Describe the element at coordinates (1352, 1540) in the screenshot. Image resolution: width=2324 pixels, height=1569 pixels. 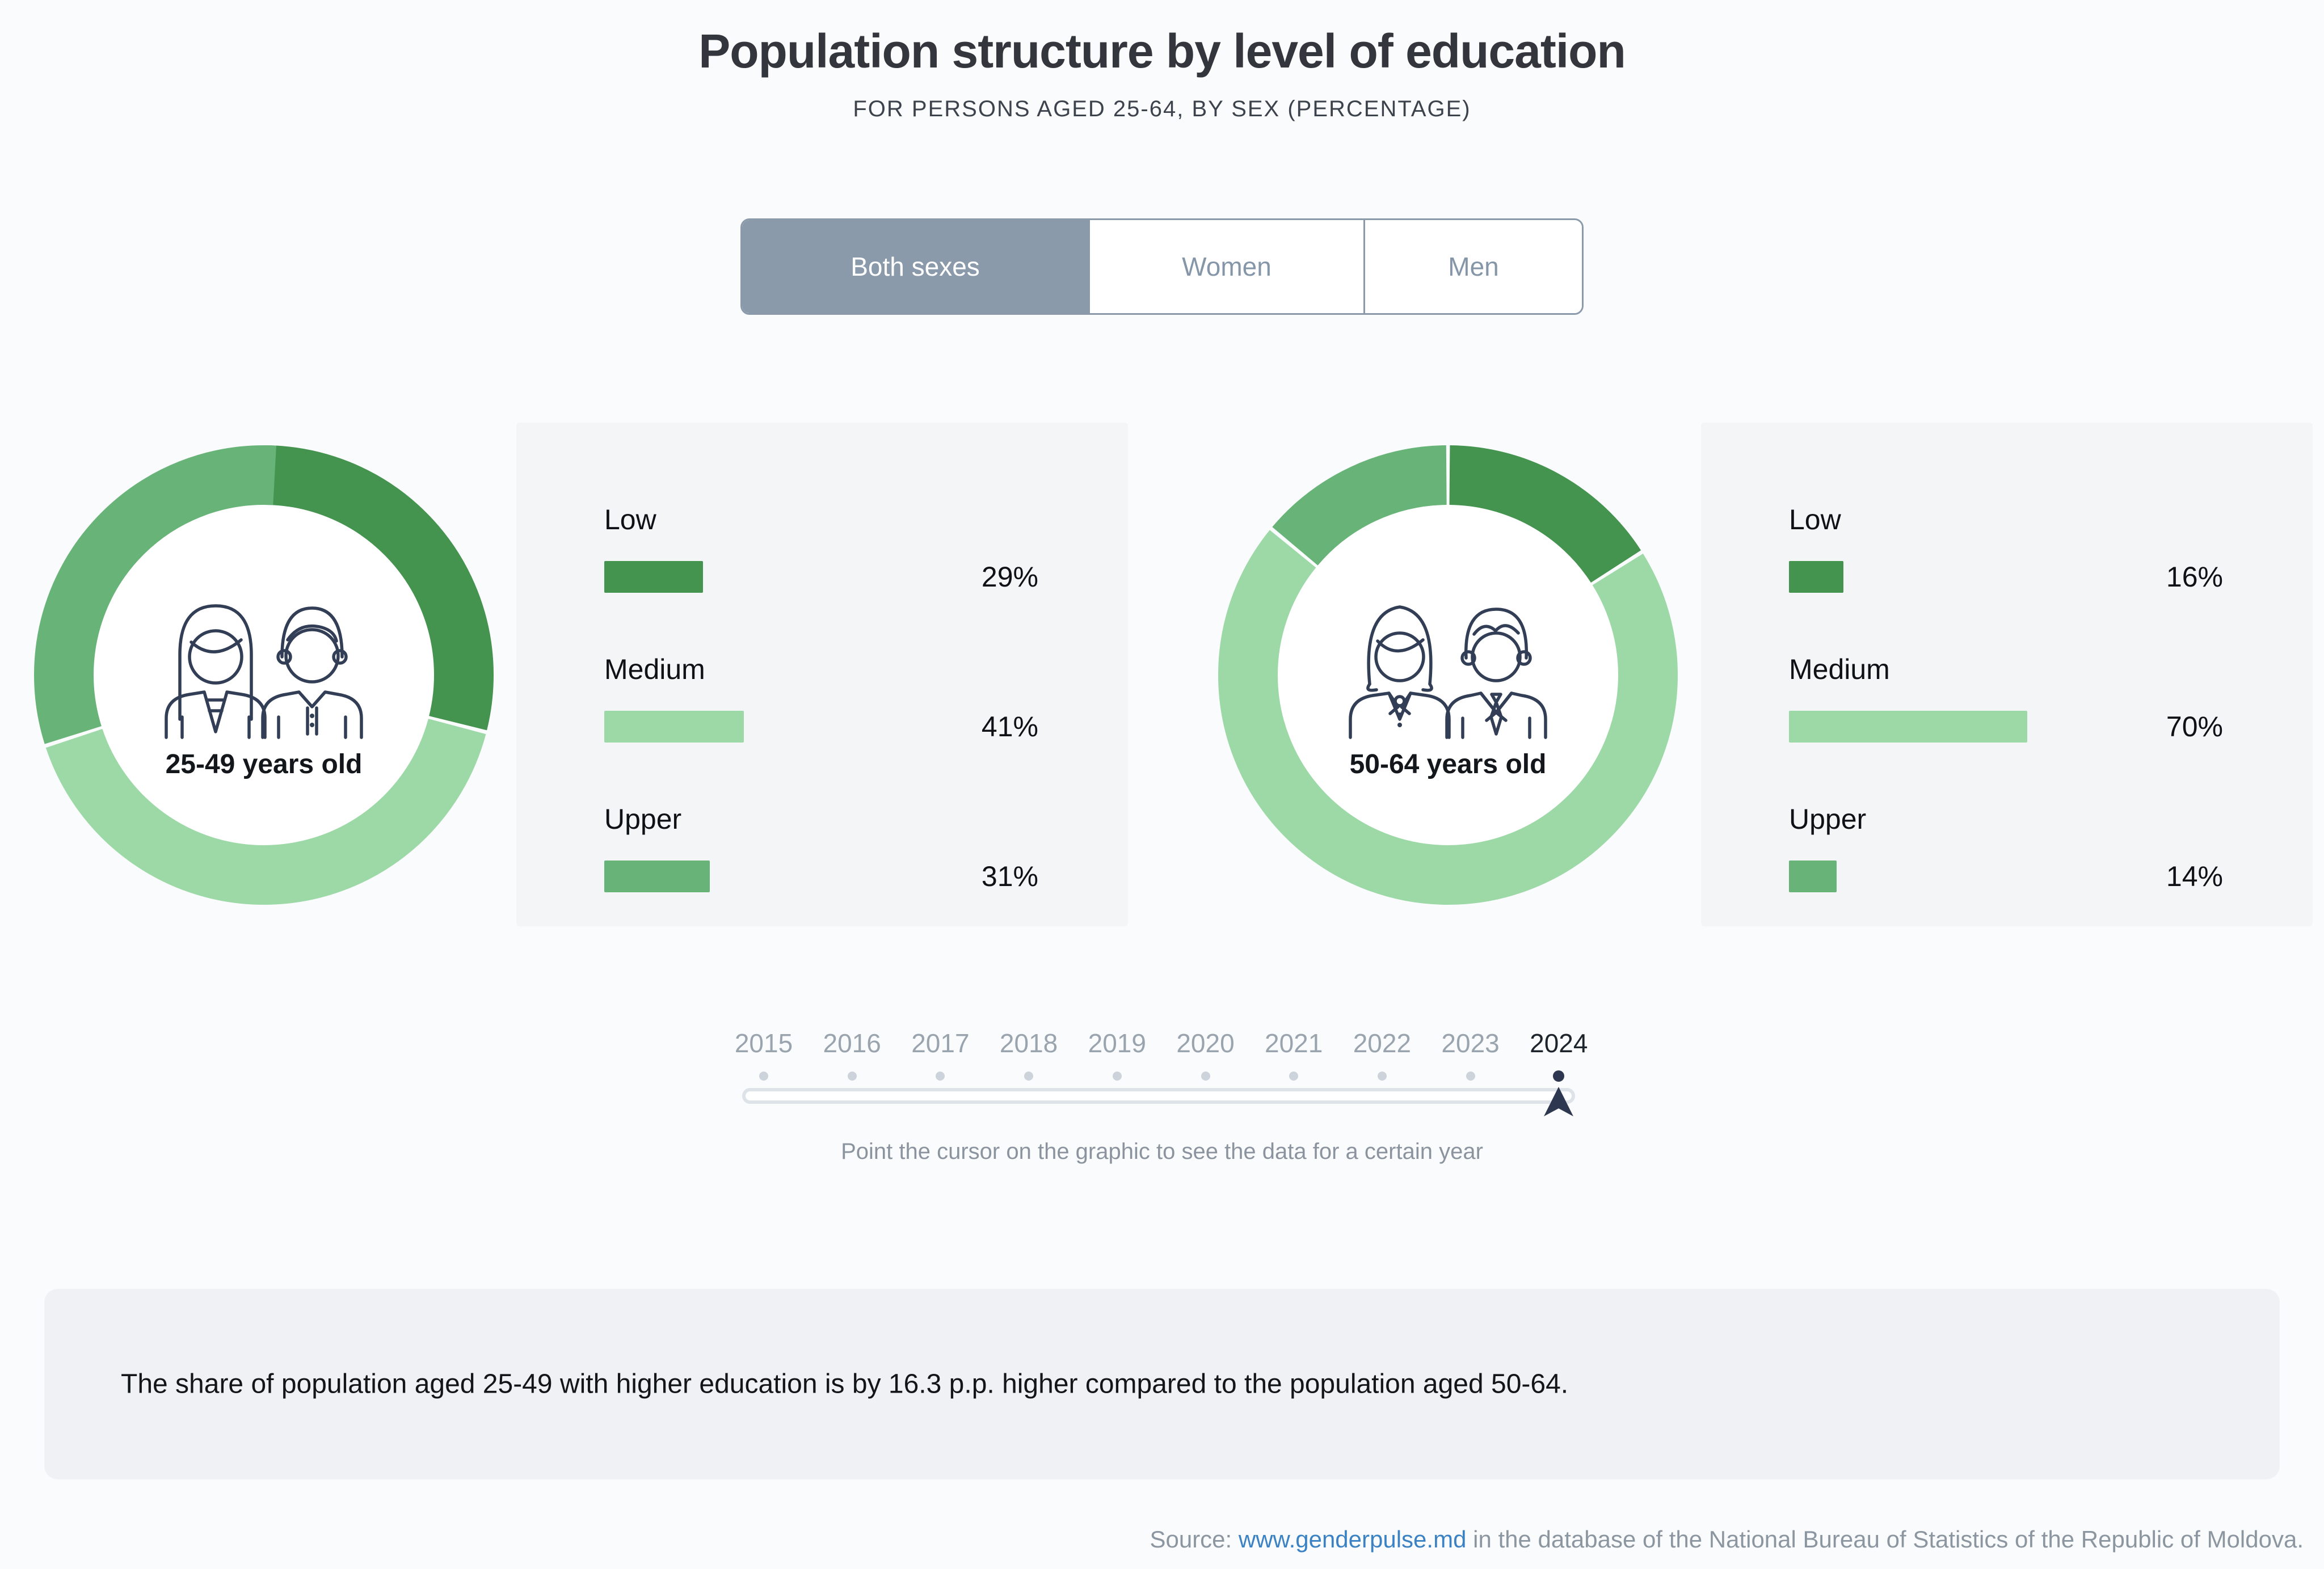
I see `source-link: www.genderpulse.md` at that location.